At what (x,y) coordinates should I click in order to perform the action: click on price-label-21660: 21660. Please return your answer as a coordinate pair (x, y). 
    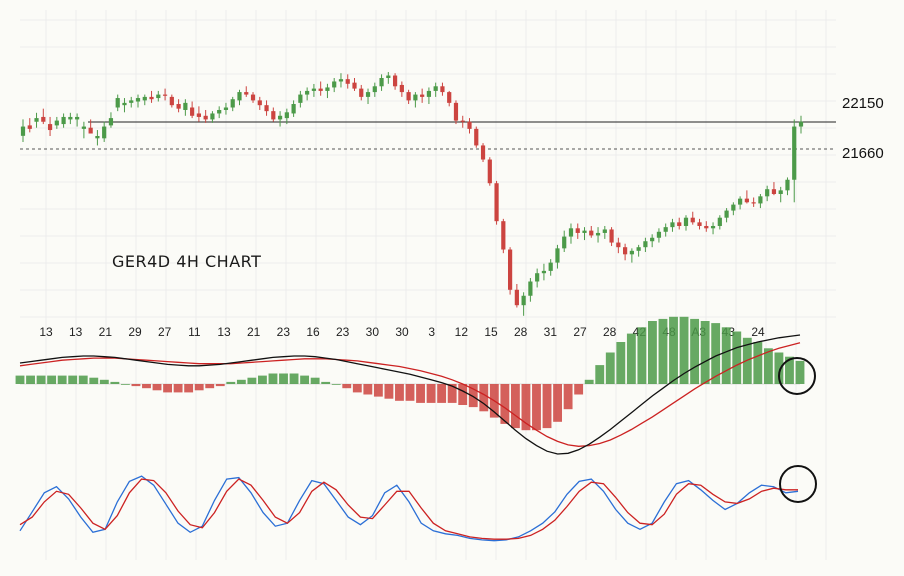
    Looking at the image, I should click on (863, 153).